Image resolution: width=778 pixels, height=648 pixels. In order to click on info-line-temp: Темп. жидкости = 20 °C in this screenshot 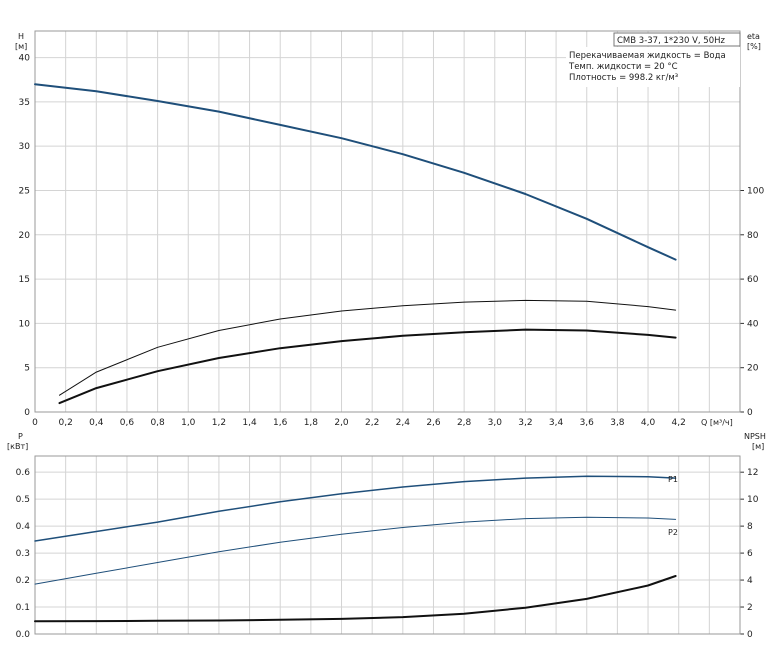, I will do `click(623, 67)`.